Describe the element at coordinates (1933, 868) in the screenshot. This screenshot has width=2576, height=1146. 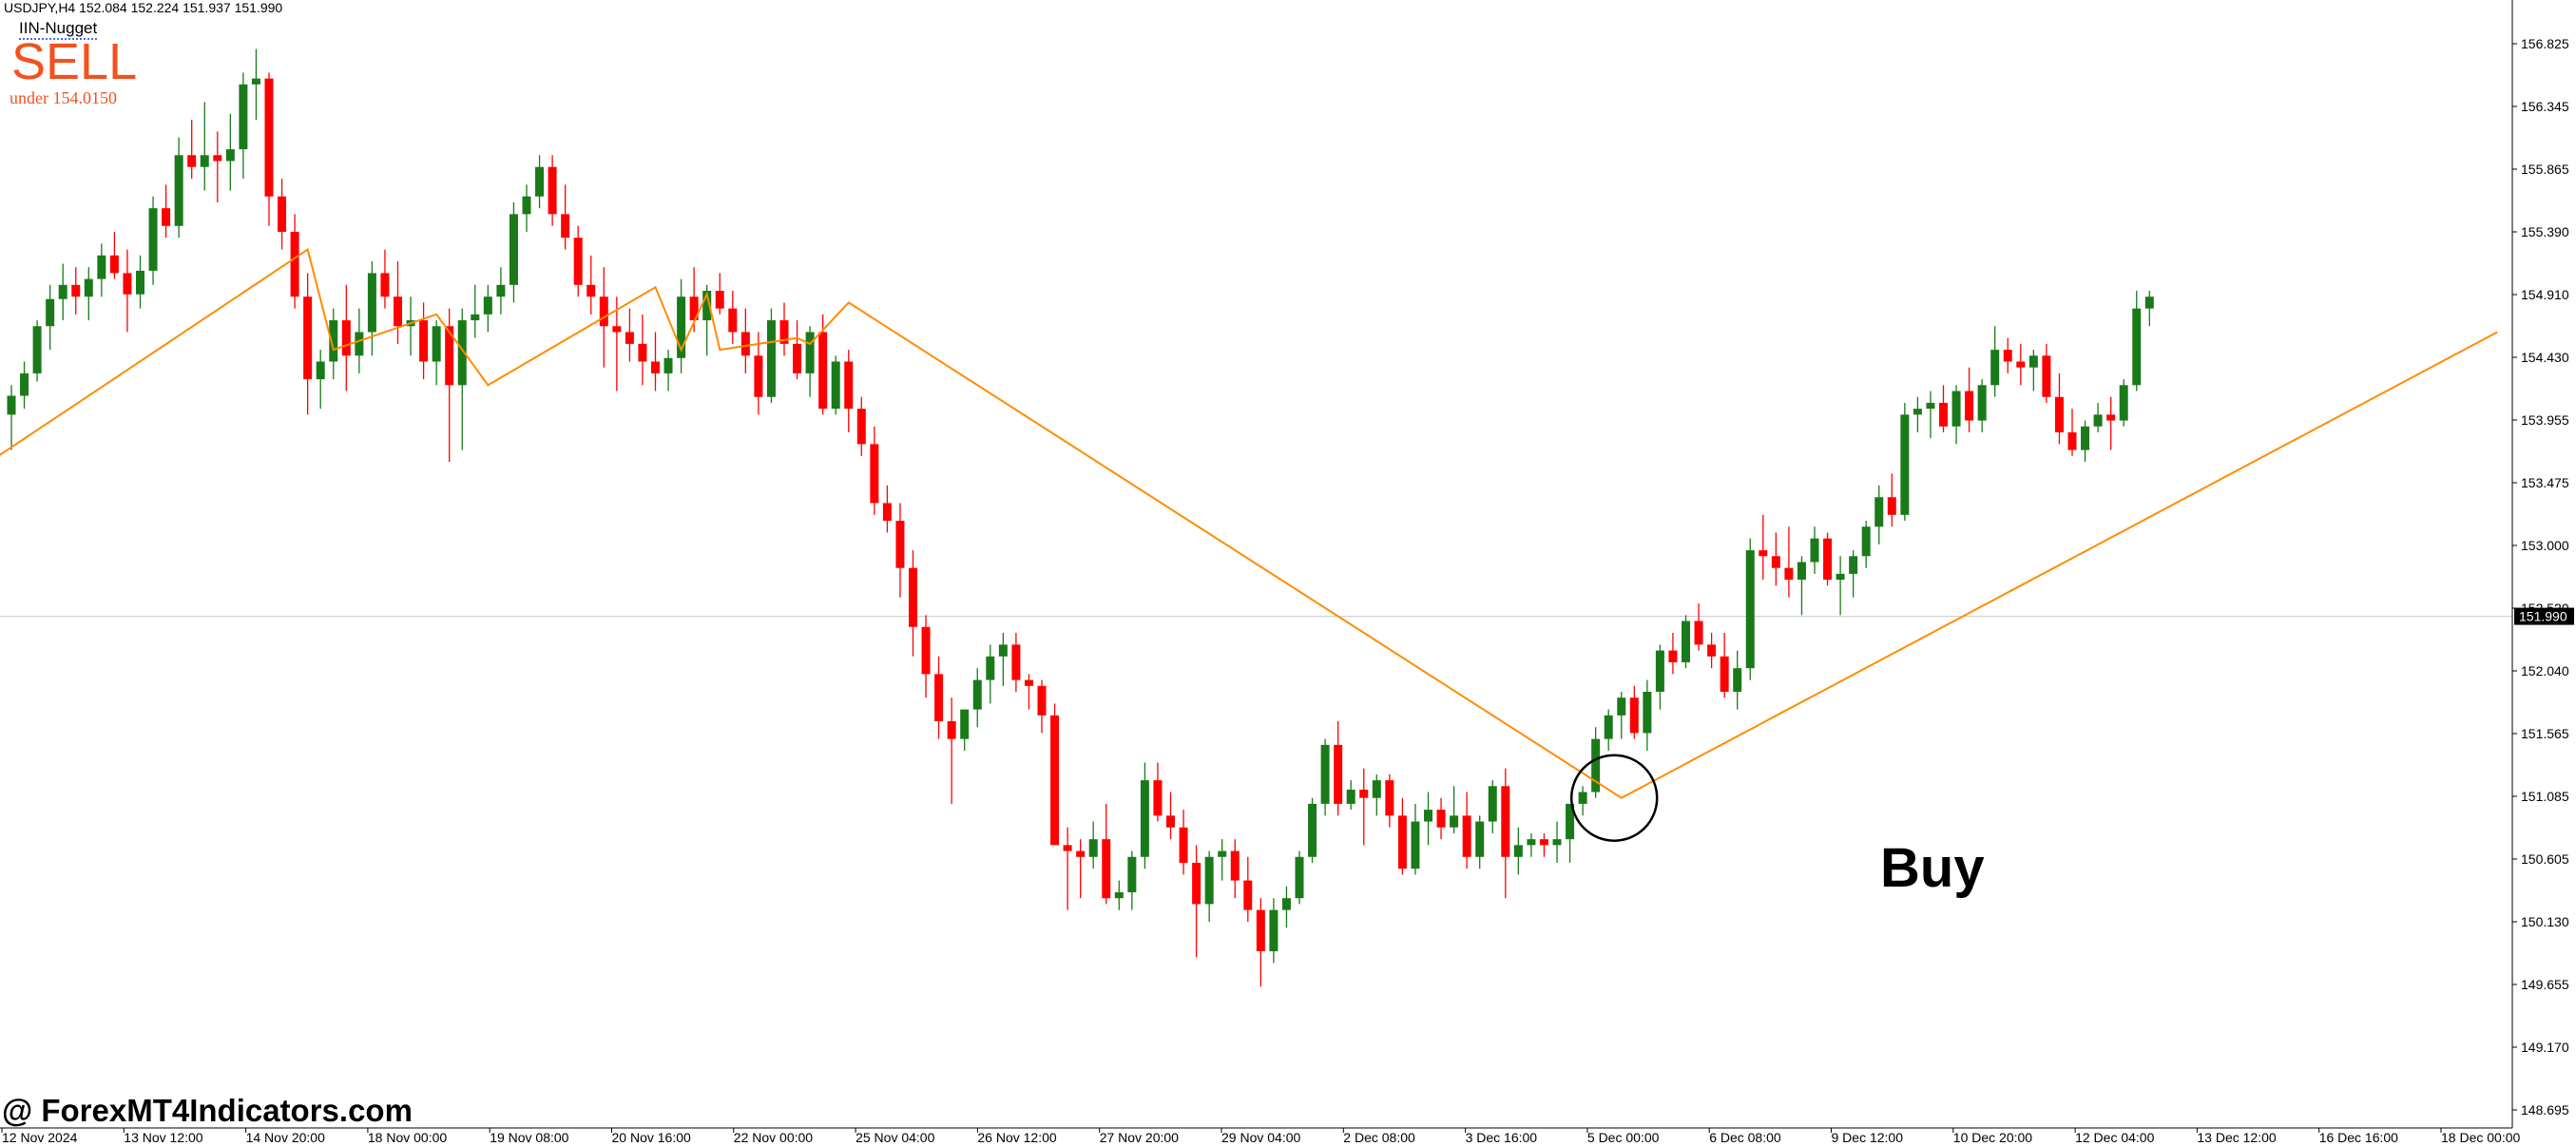
I see `buy-annotation-label: Buy` at that location.